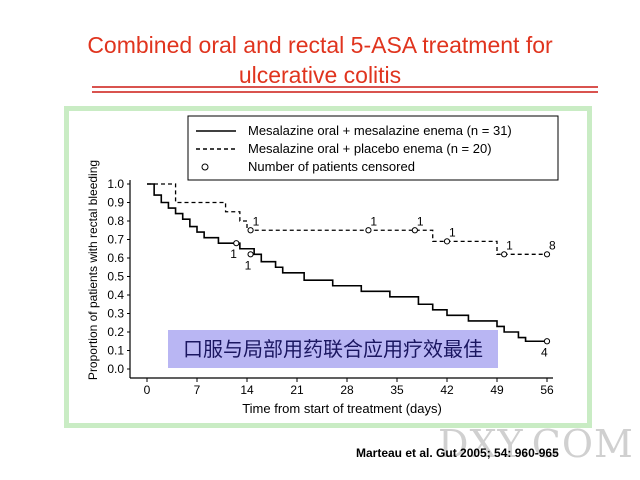 The width and height of the screenshot is (640, 480). Describe the element at coordinates (345, 92) in the screenshot. I see `title-underline-bottom` at that location.